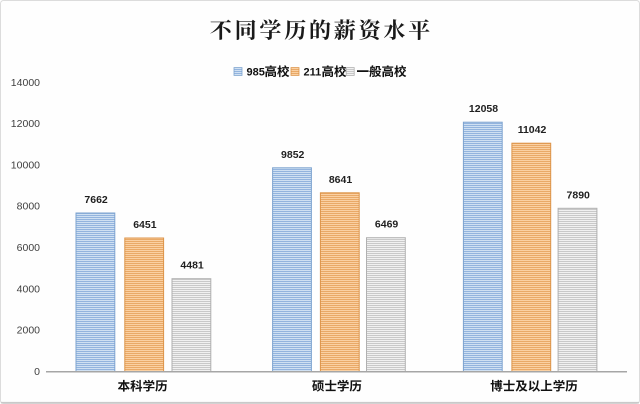 The image size is (640, 404). I want to click on svg-text: 985, so click(256, 73).